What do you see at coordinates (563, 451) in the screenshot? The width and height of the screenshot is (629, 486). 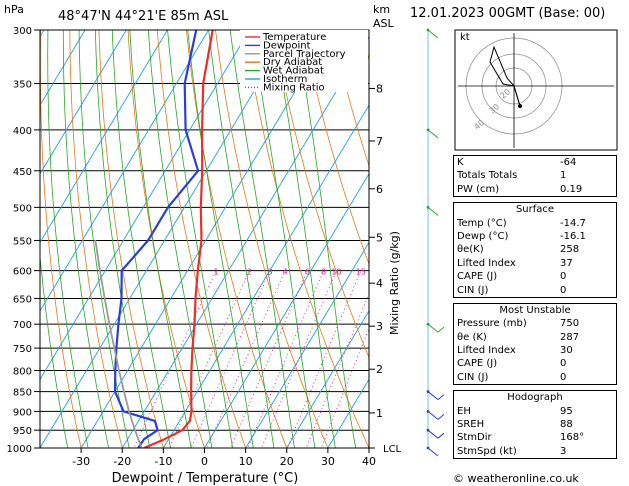 I see `index-value: 3` at bounding box center [563, 451].